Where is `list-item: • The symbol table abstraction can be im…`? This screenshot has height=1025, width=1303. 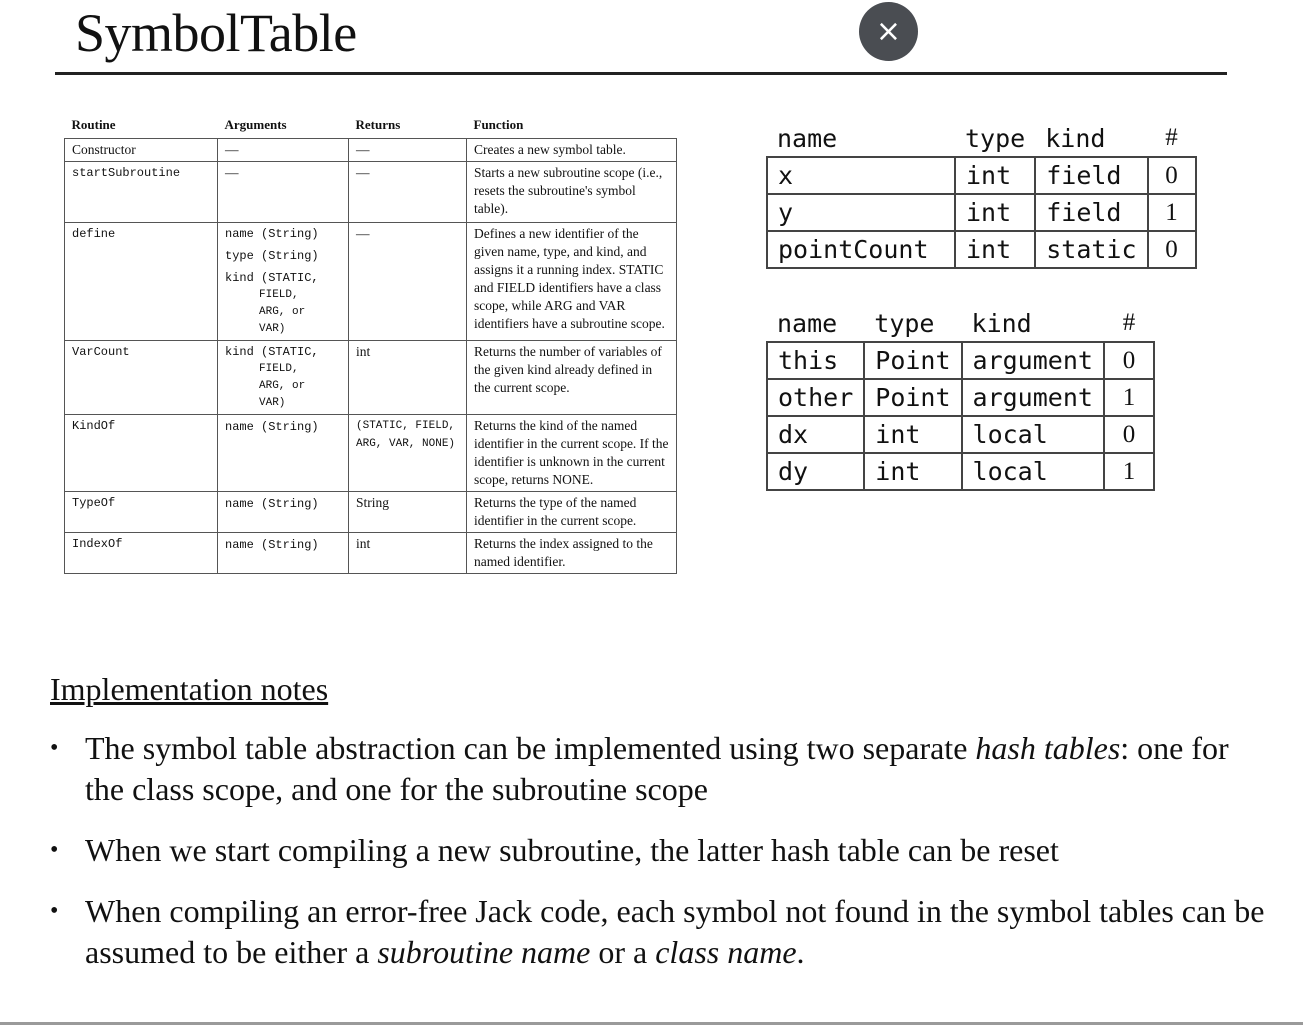
list-item: • The symbol table abstraction can be im… is located at coordinates (660, 769).